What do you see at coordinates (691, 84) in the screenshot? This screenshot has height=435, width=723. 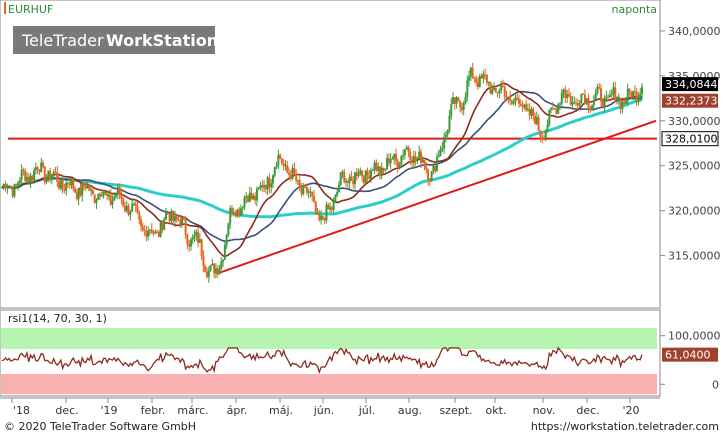 I see `svg-text: 334,0844` at bounding box center [691, 84].